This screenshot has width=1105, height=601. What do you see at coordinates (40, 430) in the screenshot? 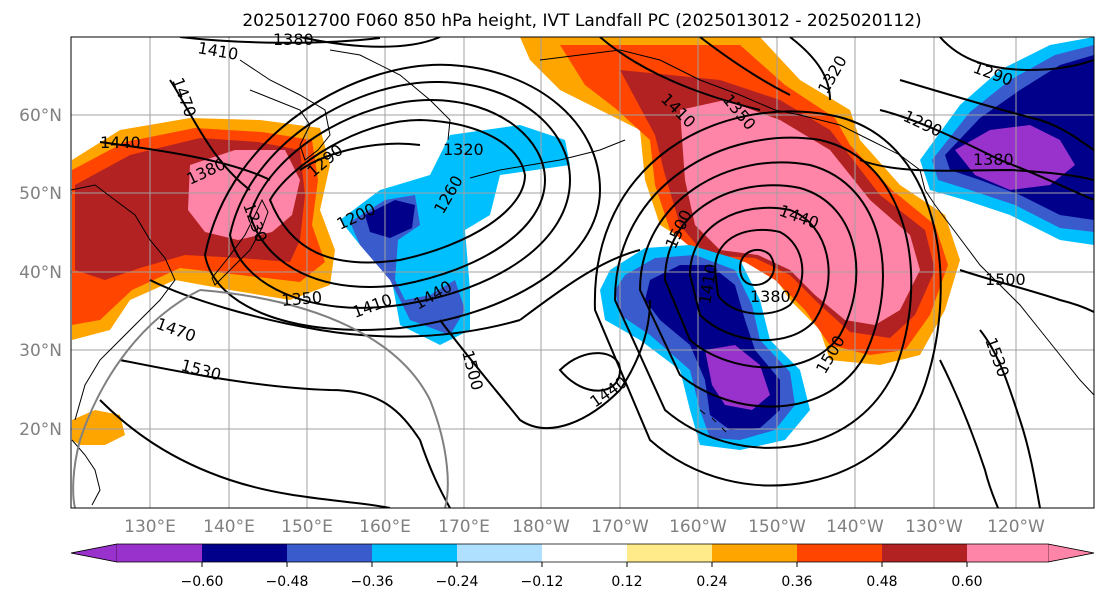
I see `lat-label-20n: 20°N` at bounding box center [40, 430].